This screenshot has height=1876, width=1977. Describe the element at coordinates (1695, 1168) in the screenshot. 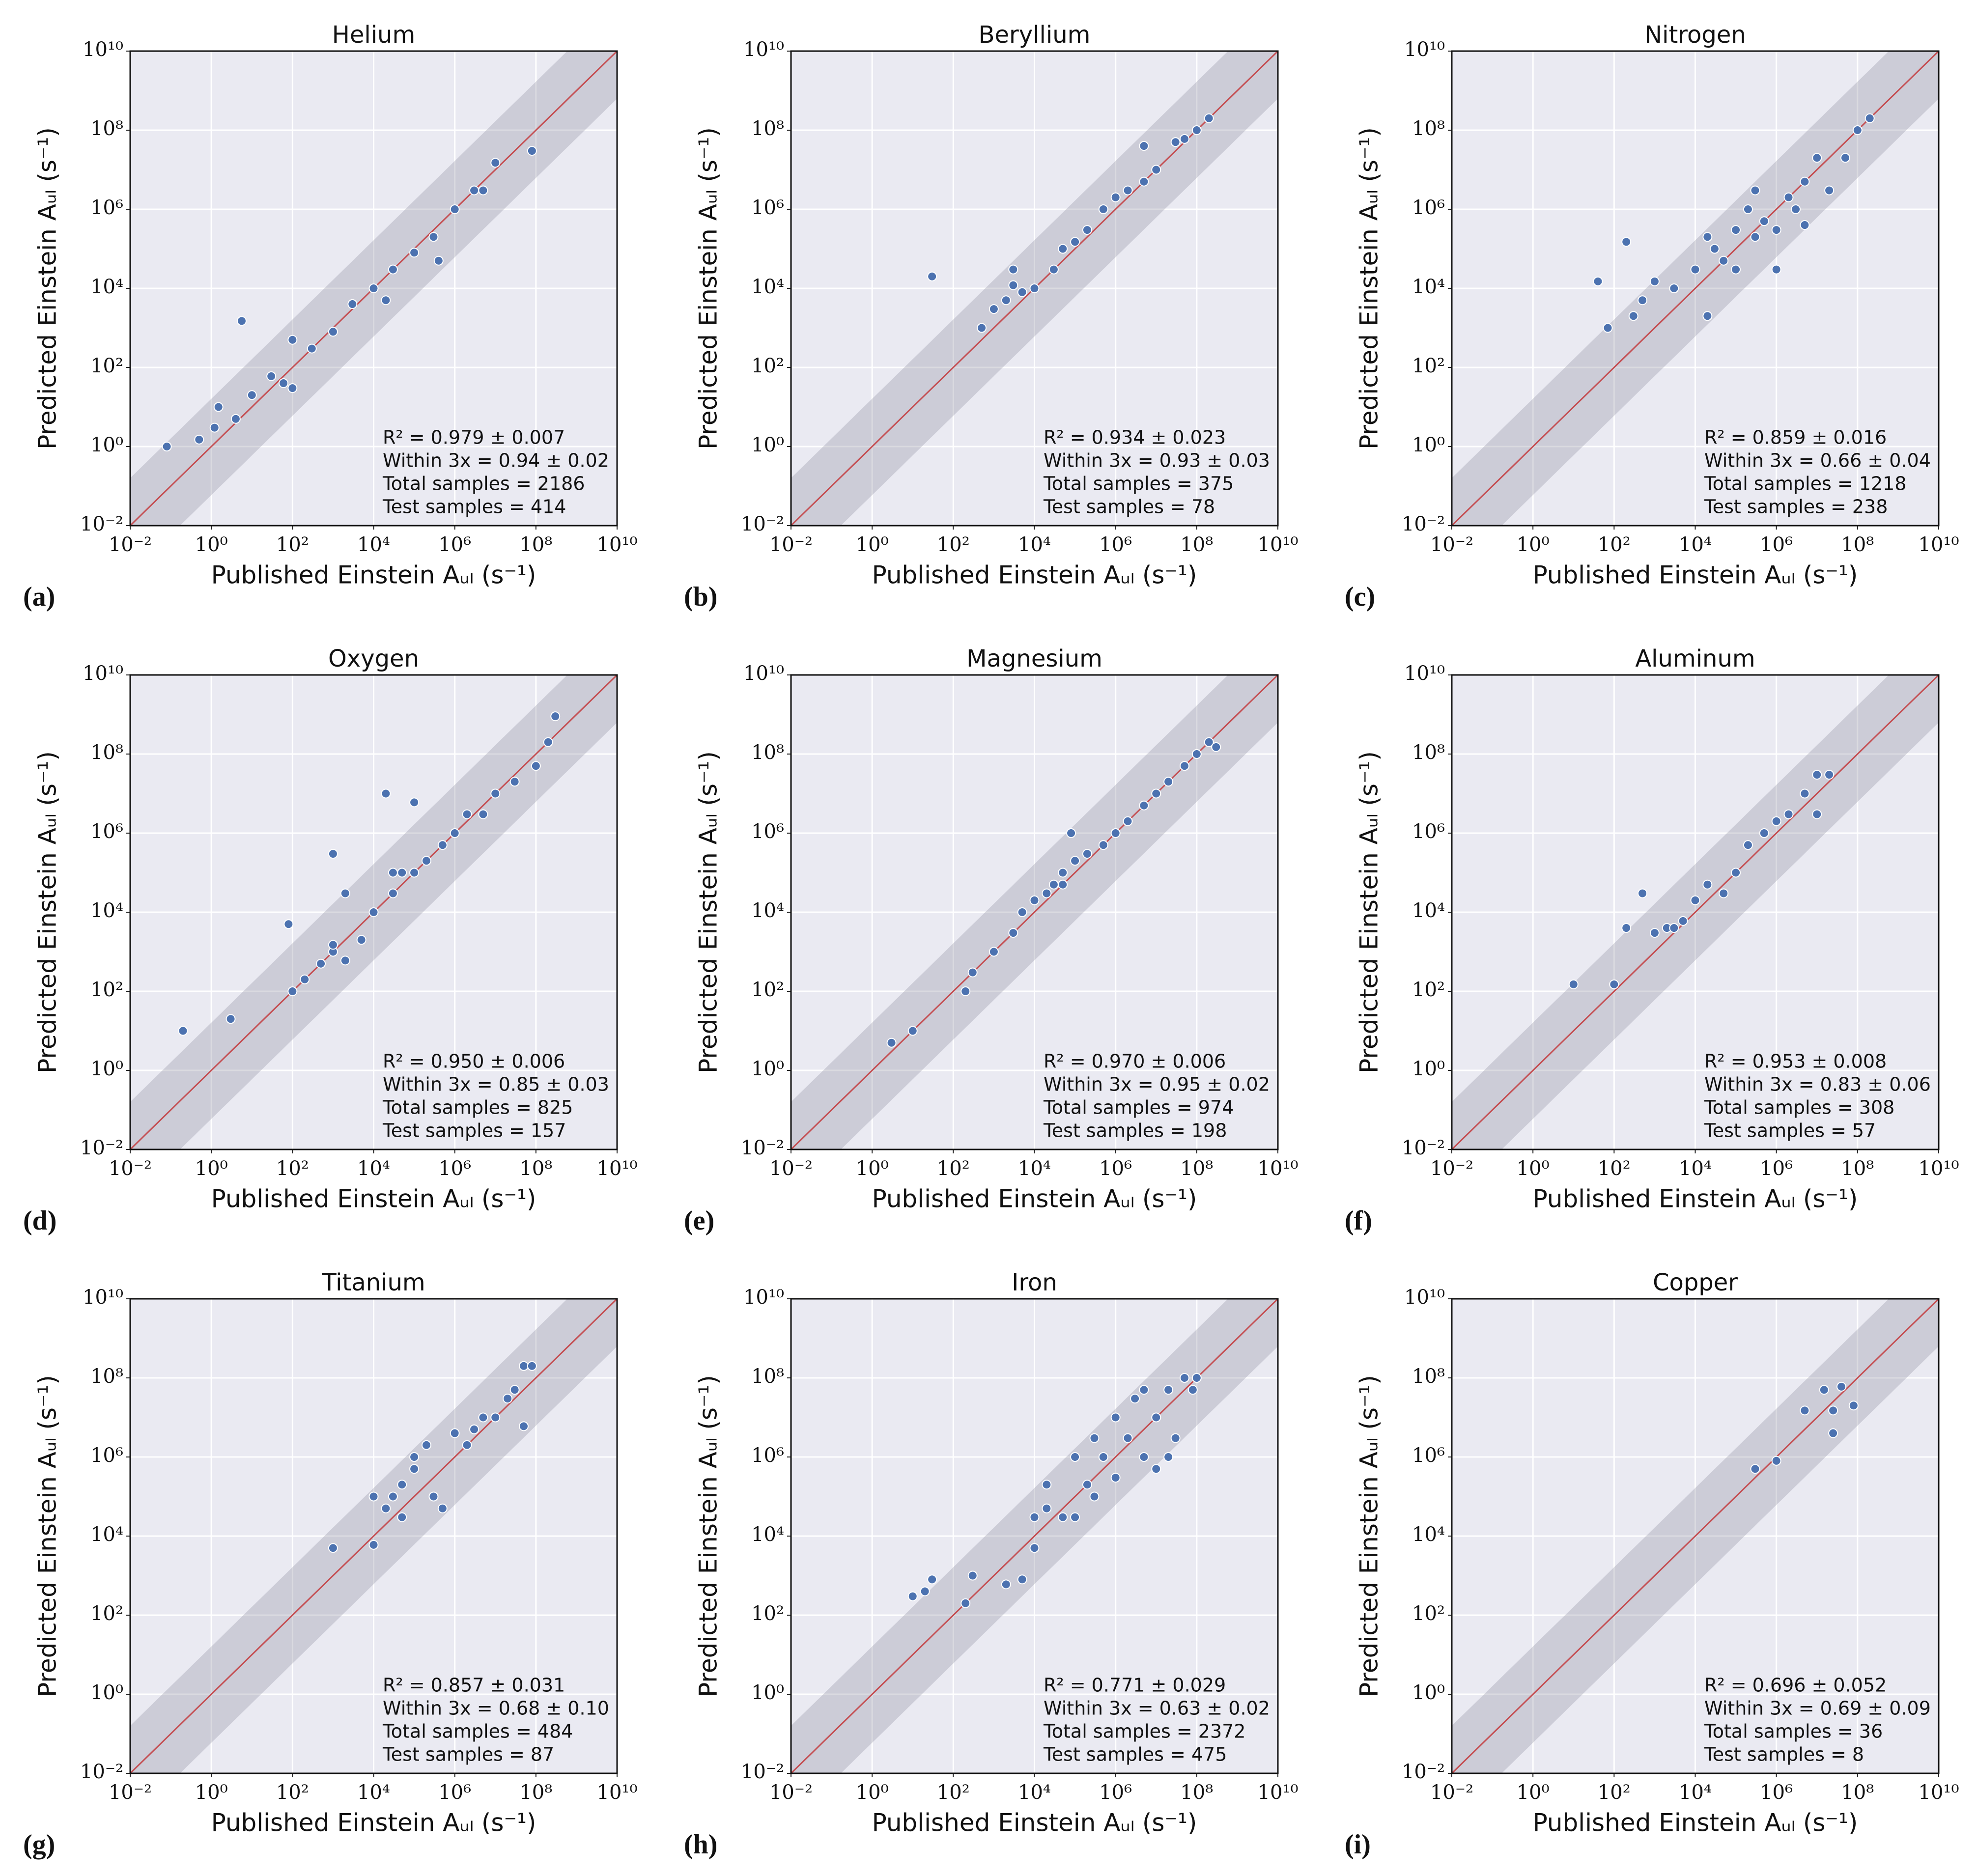

I see `x-tick-label: 10⁴` at that location.